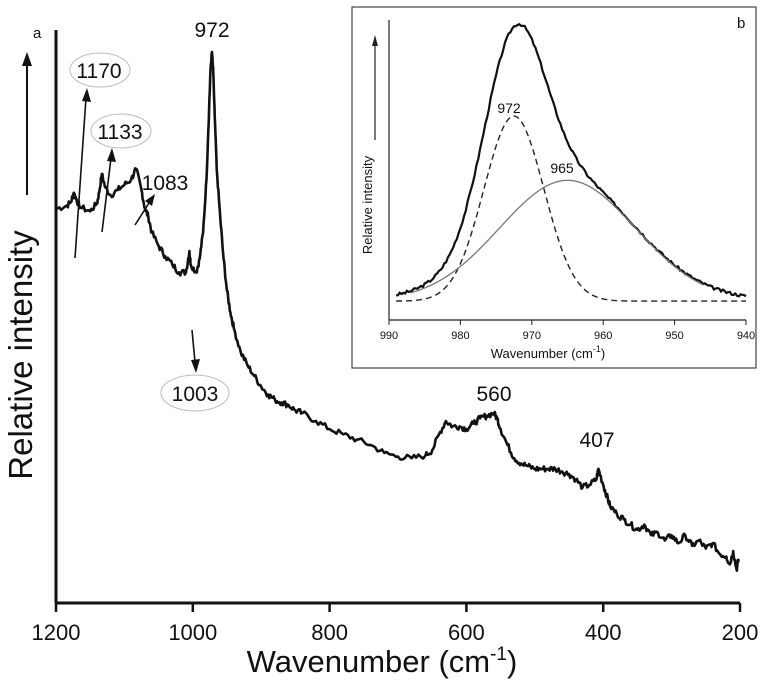 The image size is (764, 690). I want to click on main-y-axis-title: Relative intensity, so click(20, 355).